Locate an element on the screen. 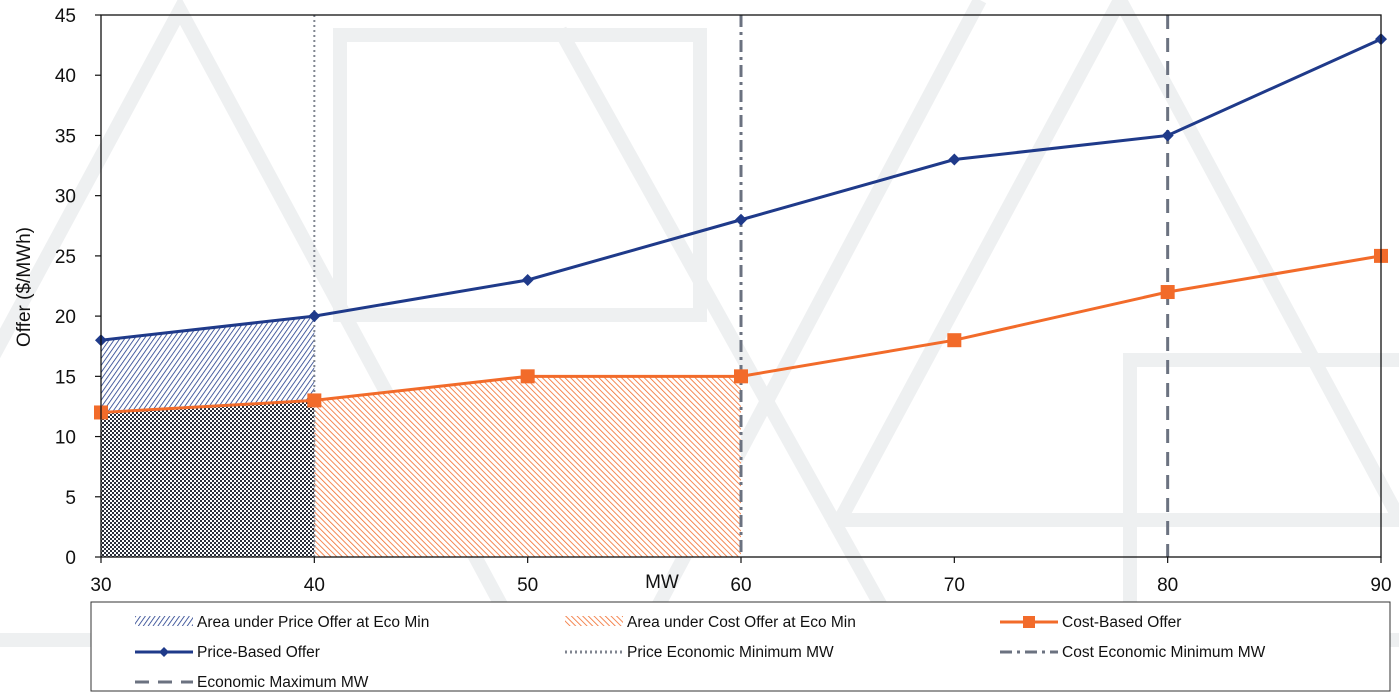 The width and height of the screenshot is (1399, 700). legend-marker-price-based-offer is located at coordinates (164, 652).